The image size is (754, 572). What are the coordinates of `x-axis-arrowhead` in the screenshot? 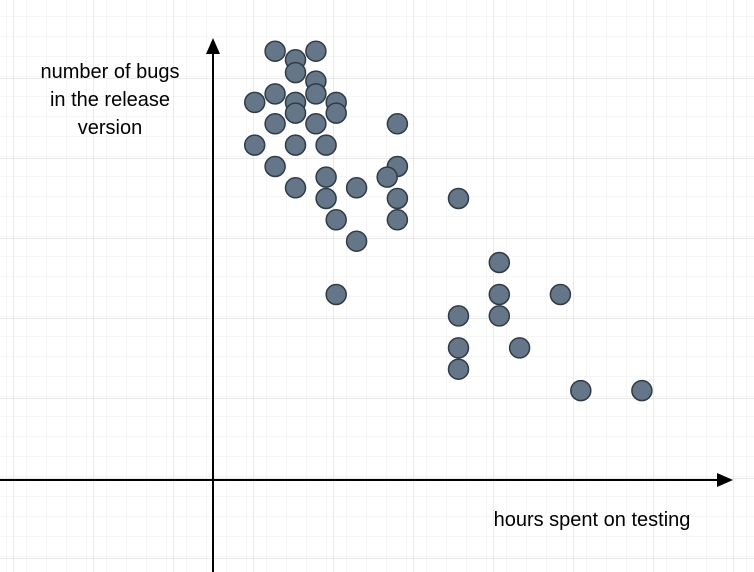 It's located at (725, 480).